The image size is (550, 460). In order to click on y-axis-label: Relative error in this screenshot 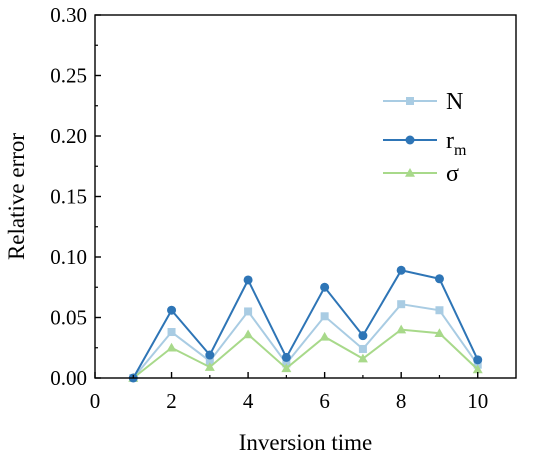, I will do `click(16, 196)`.